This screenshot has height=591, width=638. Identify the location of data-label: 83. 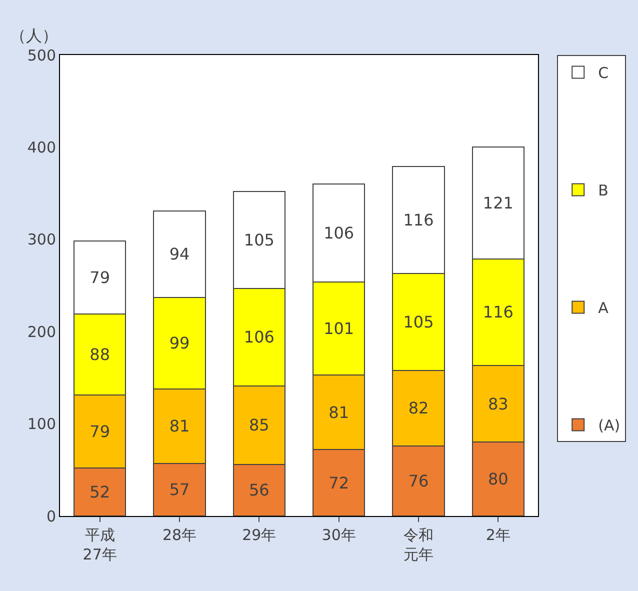
(498, 404).